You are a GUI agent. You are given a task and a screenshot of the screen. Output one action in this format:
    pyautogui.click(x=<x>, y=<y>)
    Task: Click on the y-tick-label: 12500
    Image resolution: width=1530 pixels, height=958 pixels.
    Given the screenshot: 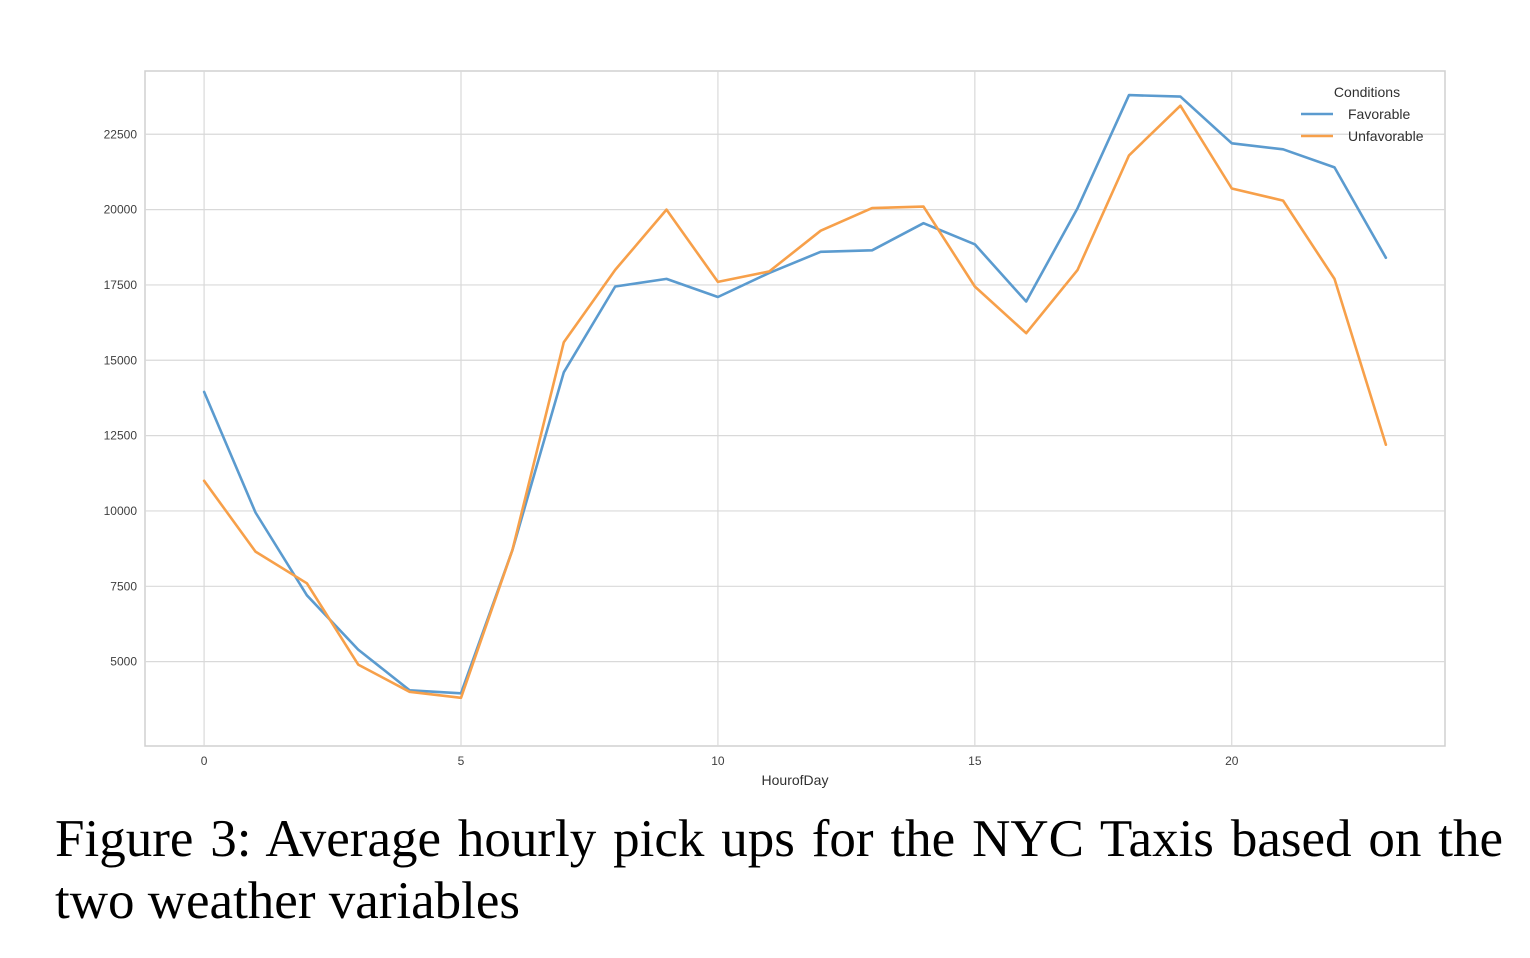 What is the action you would take?
    pyautogui.click(x=121, y=436)
    